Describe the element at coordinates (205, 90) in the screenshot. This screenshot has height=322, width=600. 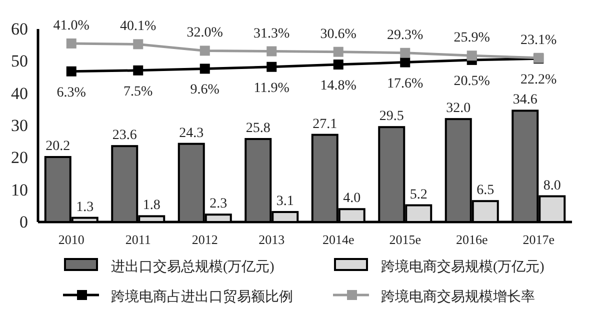
I see `data-label: 9.6%` at that location.